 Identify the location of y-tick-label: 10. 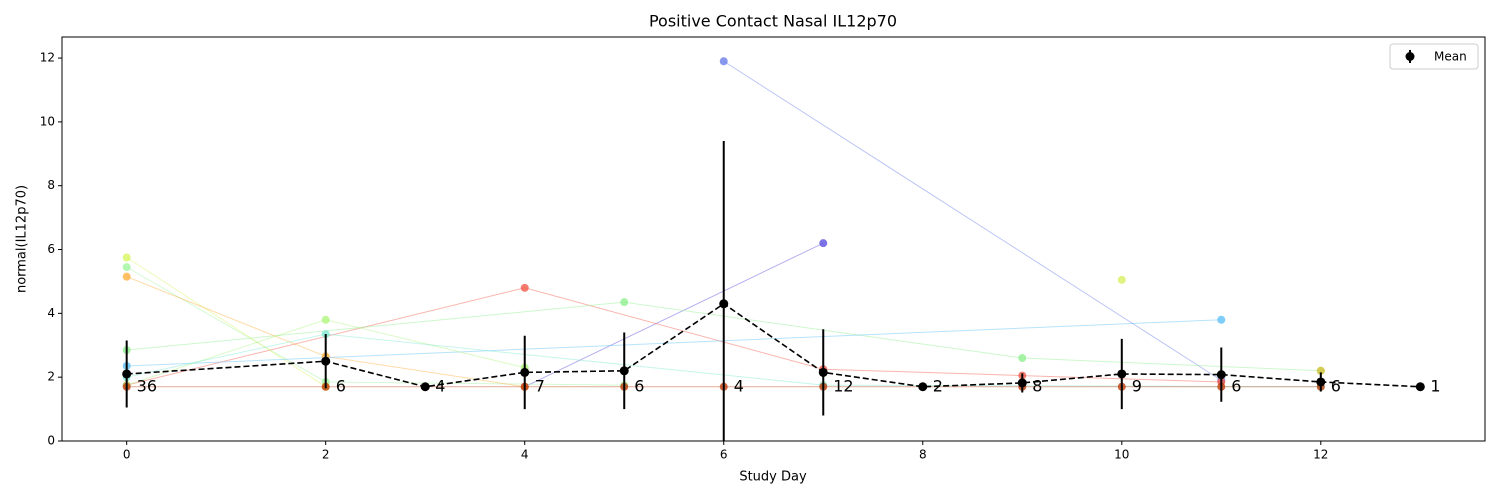
(47, 121).